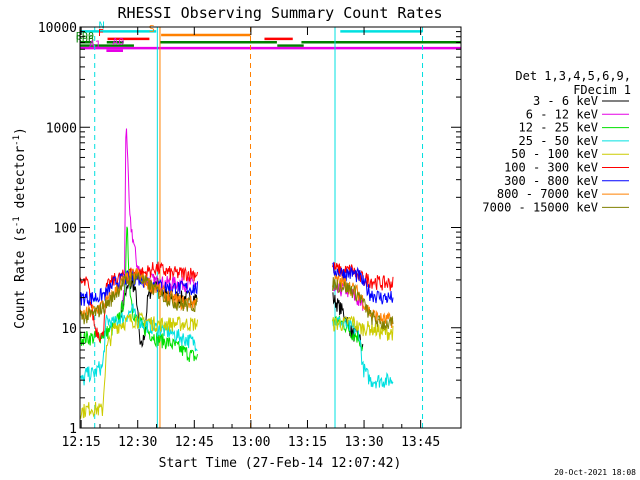  What do you see at coordinates (540, 207) in the screenshot?
I see `legend-label-8: 7000 - 15000 keV` at bounding box center [540, 207].